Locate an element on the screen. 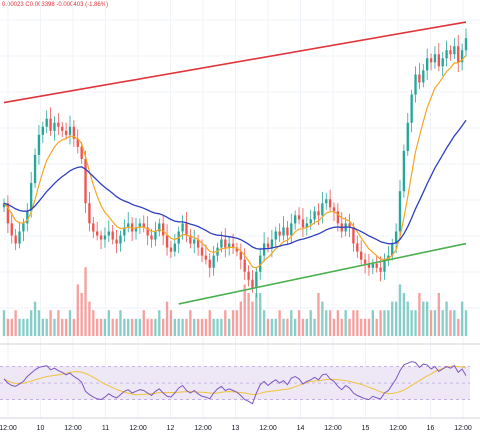 This screenshot has width=480, height=445. x-tick-label: 15 is located at coordinates (366, 428).